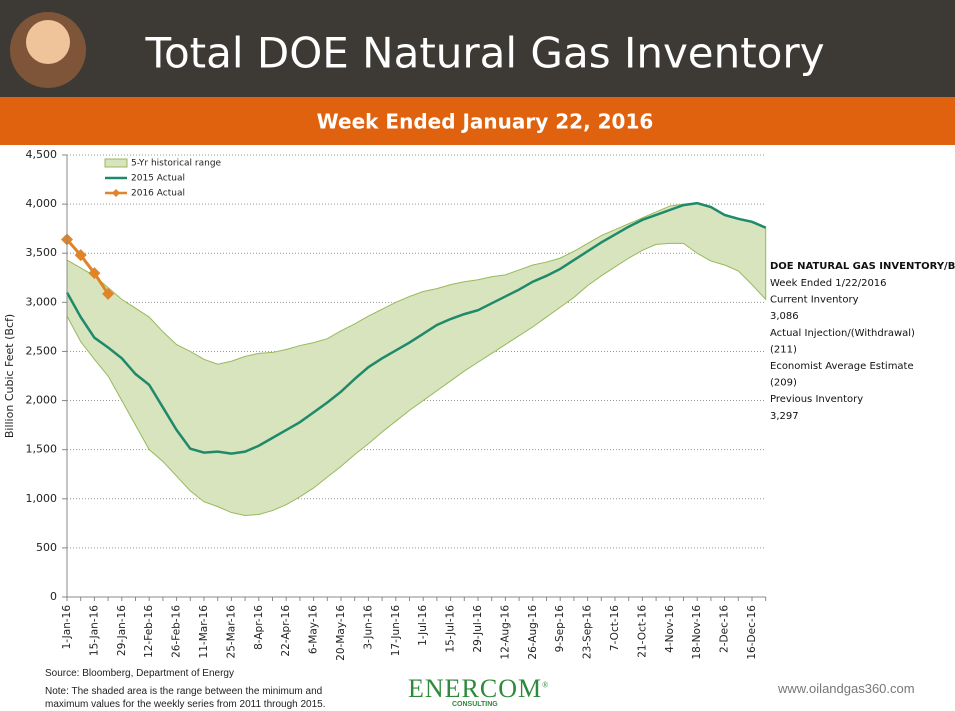 This screenshot has width=955, height=711. What do you see at coordinates (842, 366) in the screenshot?
I see `sidebar-line: Economist Average Estimate` at bounding box center [842, 366].